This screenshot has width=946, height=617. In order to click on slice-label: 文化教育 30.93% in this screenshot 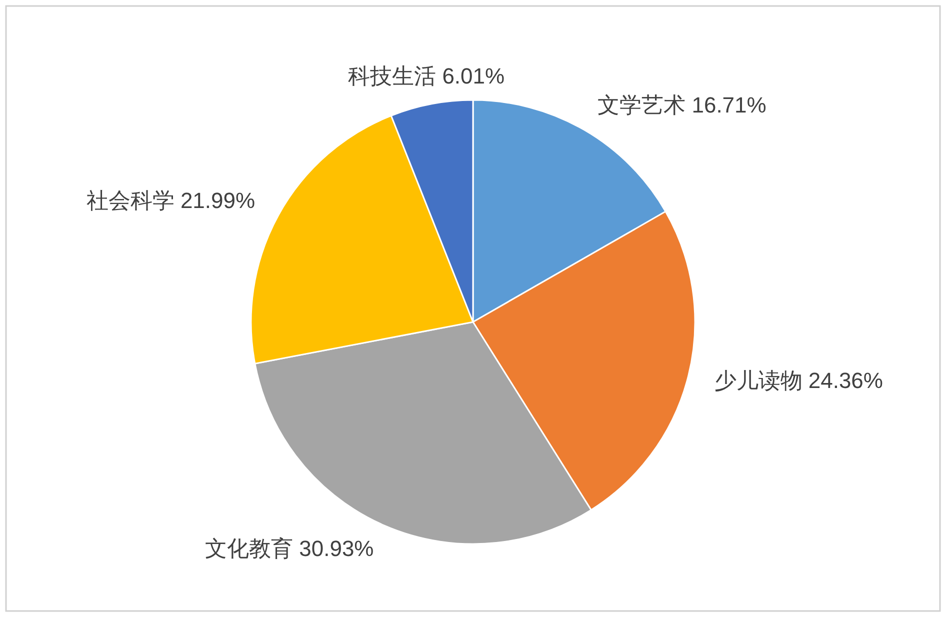, I will do `click(289, 548)`.